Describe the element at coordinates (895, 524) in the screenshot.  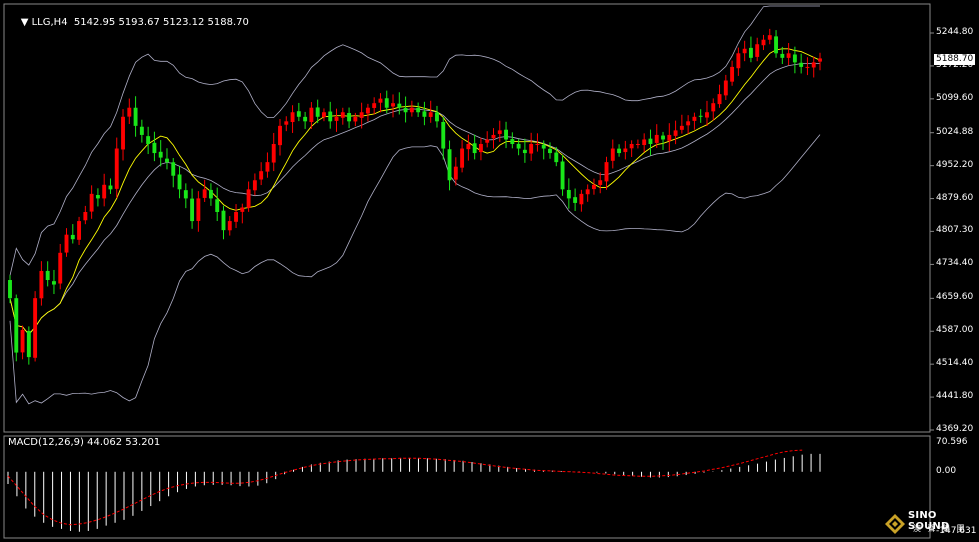
I see `diamond-logo-icon` at that location.